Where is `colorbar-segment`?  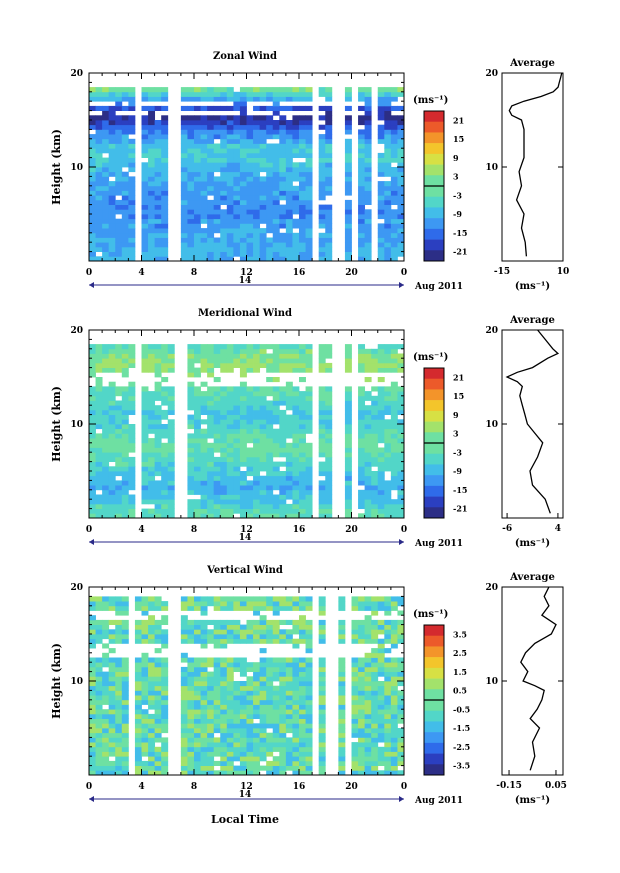 colorbar-segment is located at coordinates (434, 170).